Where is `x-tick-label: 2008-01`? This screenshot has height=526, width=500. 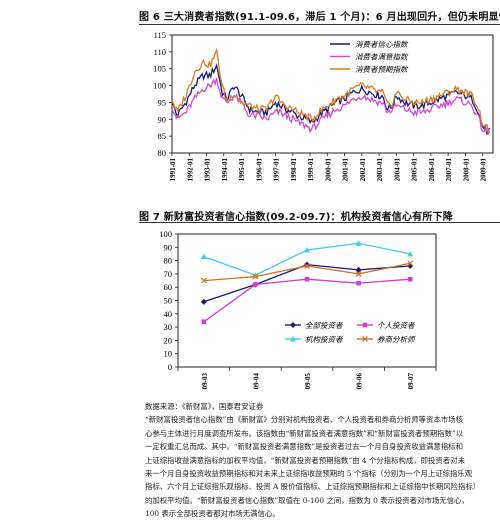 x-tick-label: 2008-01 is located at coordinates (466, 170).